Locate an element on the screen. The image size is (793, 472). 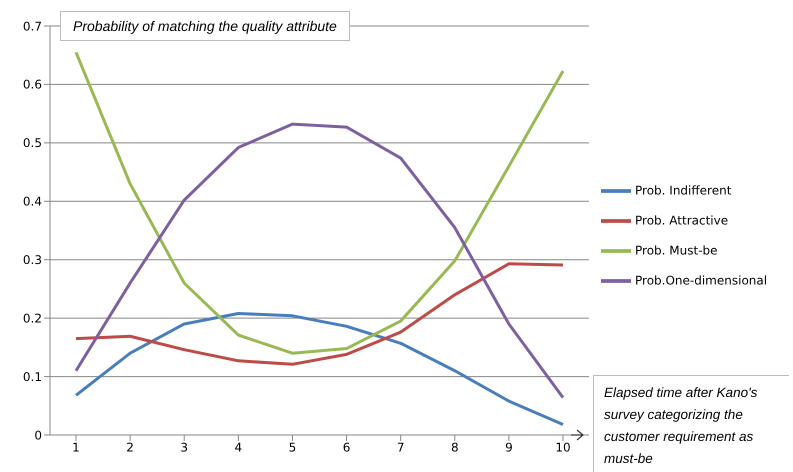
legend-label: Prob.One-dimensional is located at coordinates (701, 280).